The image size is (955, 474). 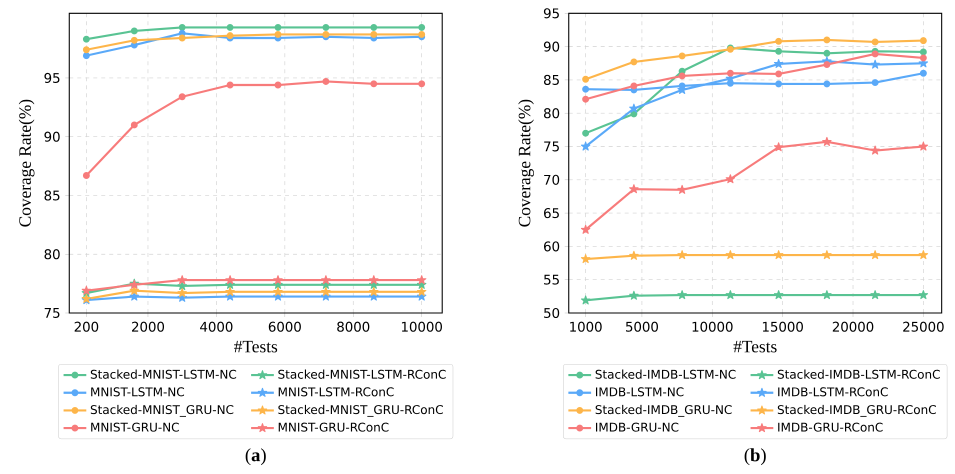 What do you see at coordinates (362, 374) in the screenshot?
I see `legend-label: Stacked-MNIST-LSTM-RConC` at bounding box center [362, 374].